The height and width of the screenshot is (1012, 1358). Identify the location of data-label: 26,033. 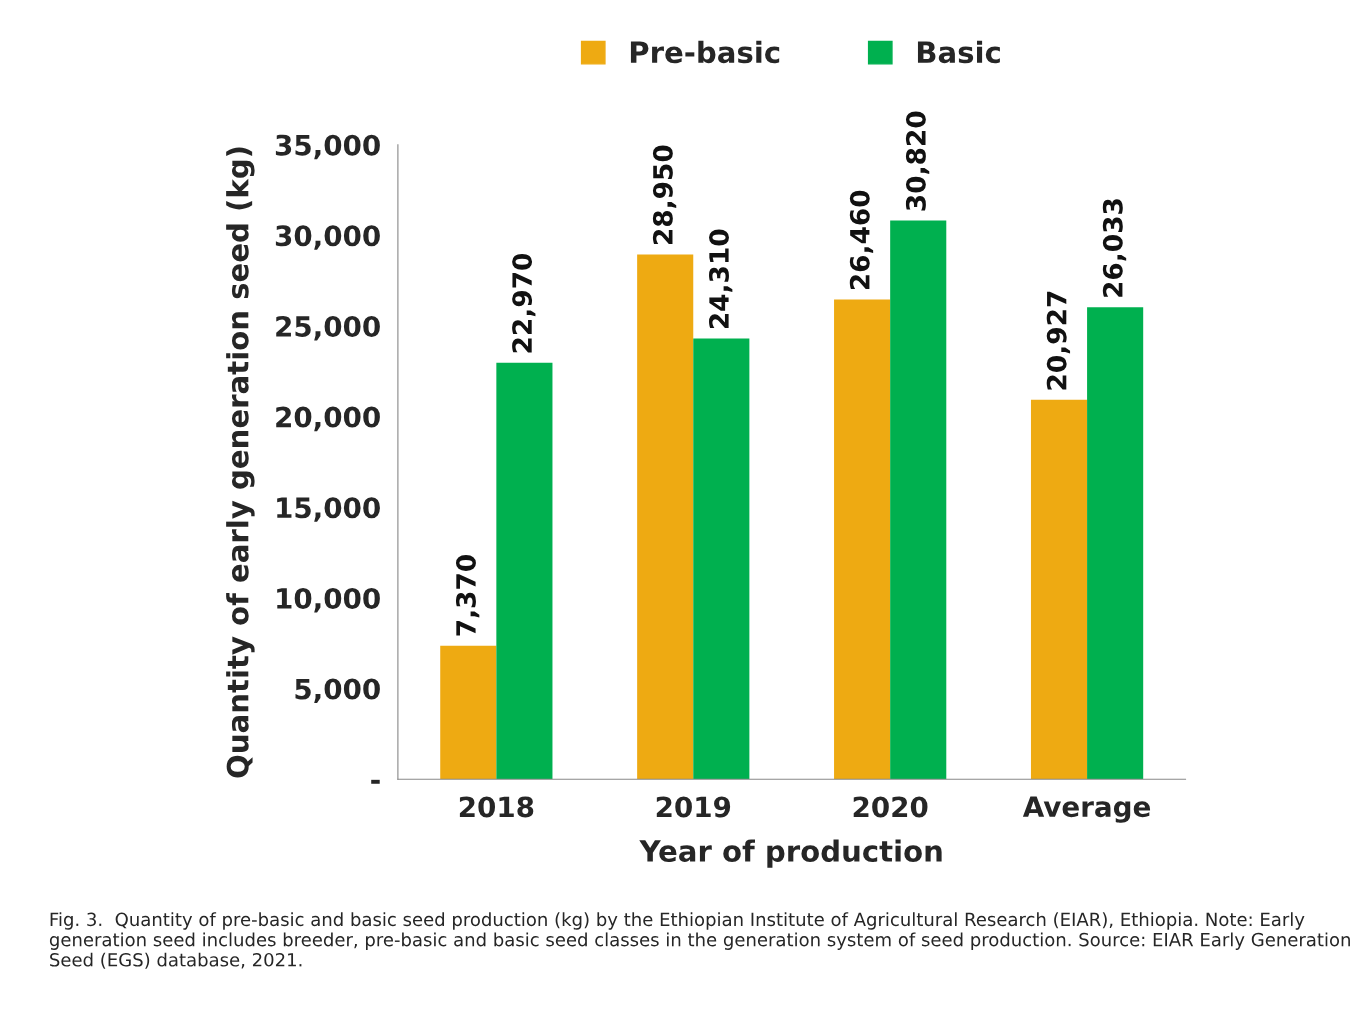
(1114, 248).